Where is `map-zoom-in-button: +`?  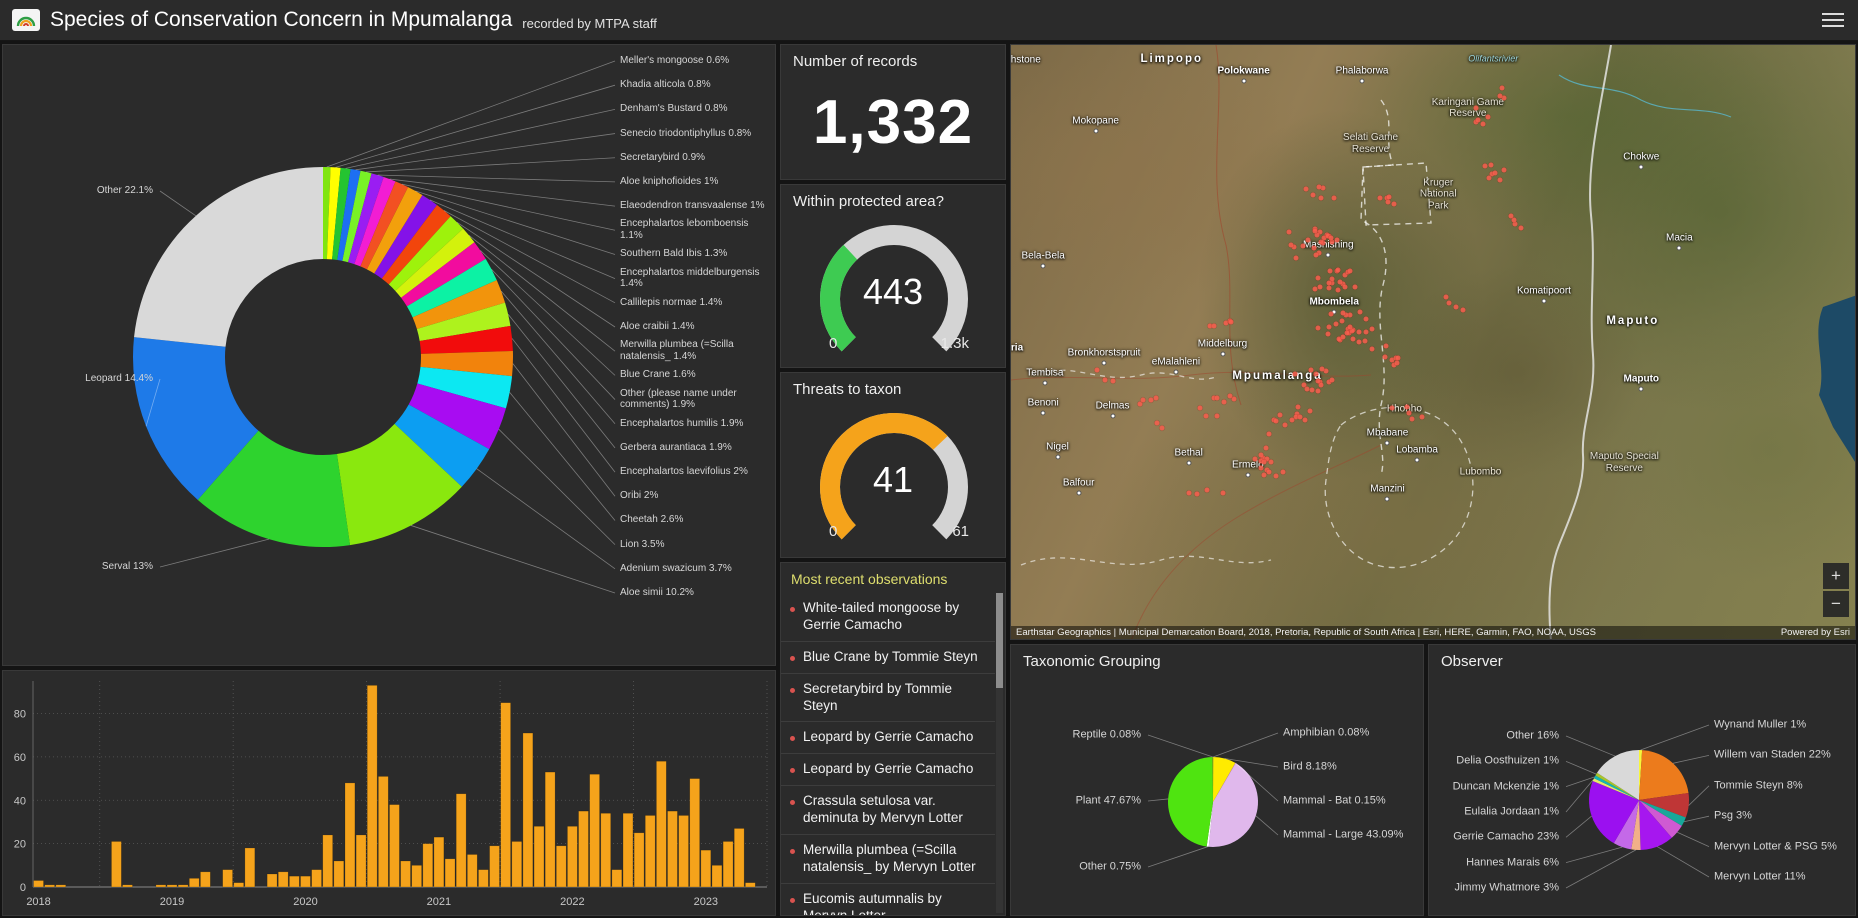 map-zoom-in-button: + is located at coordinates (1836, 576).